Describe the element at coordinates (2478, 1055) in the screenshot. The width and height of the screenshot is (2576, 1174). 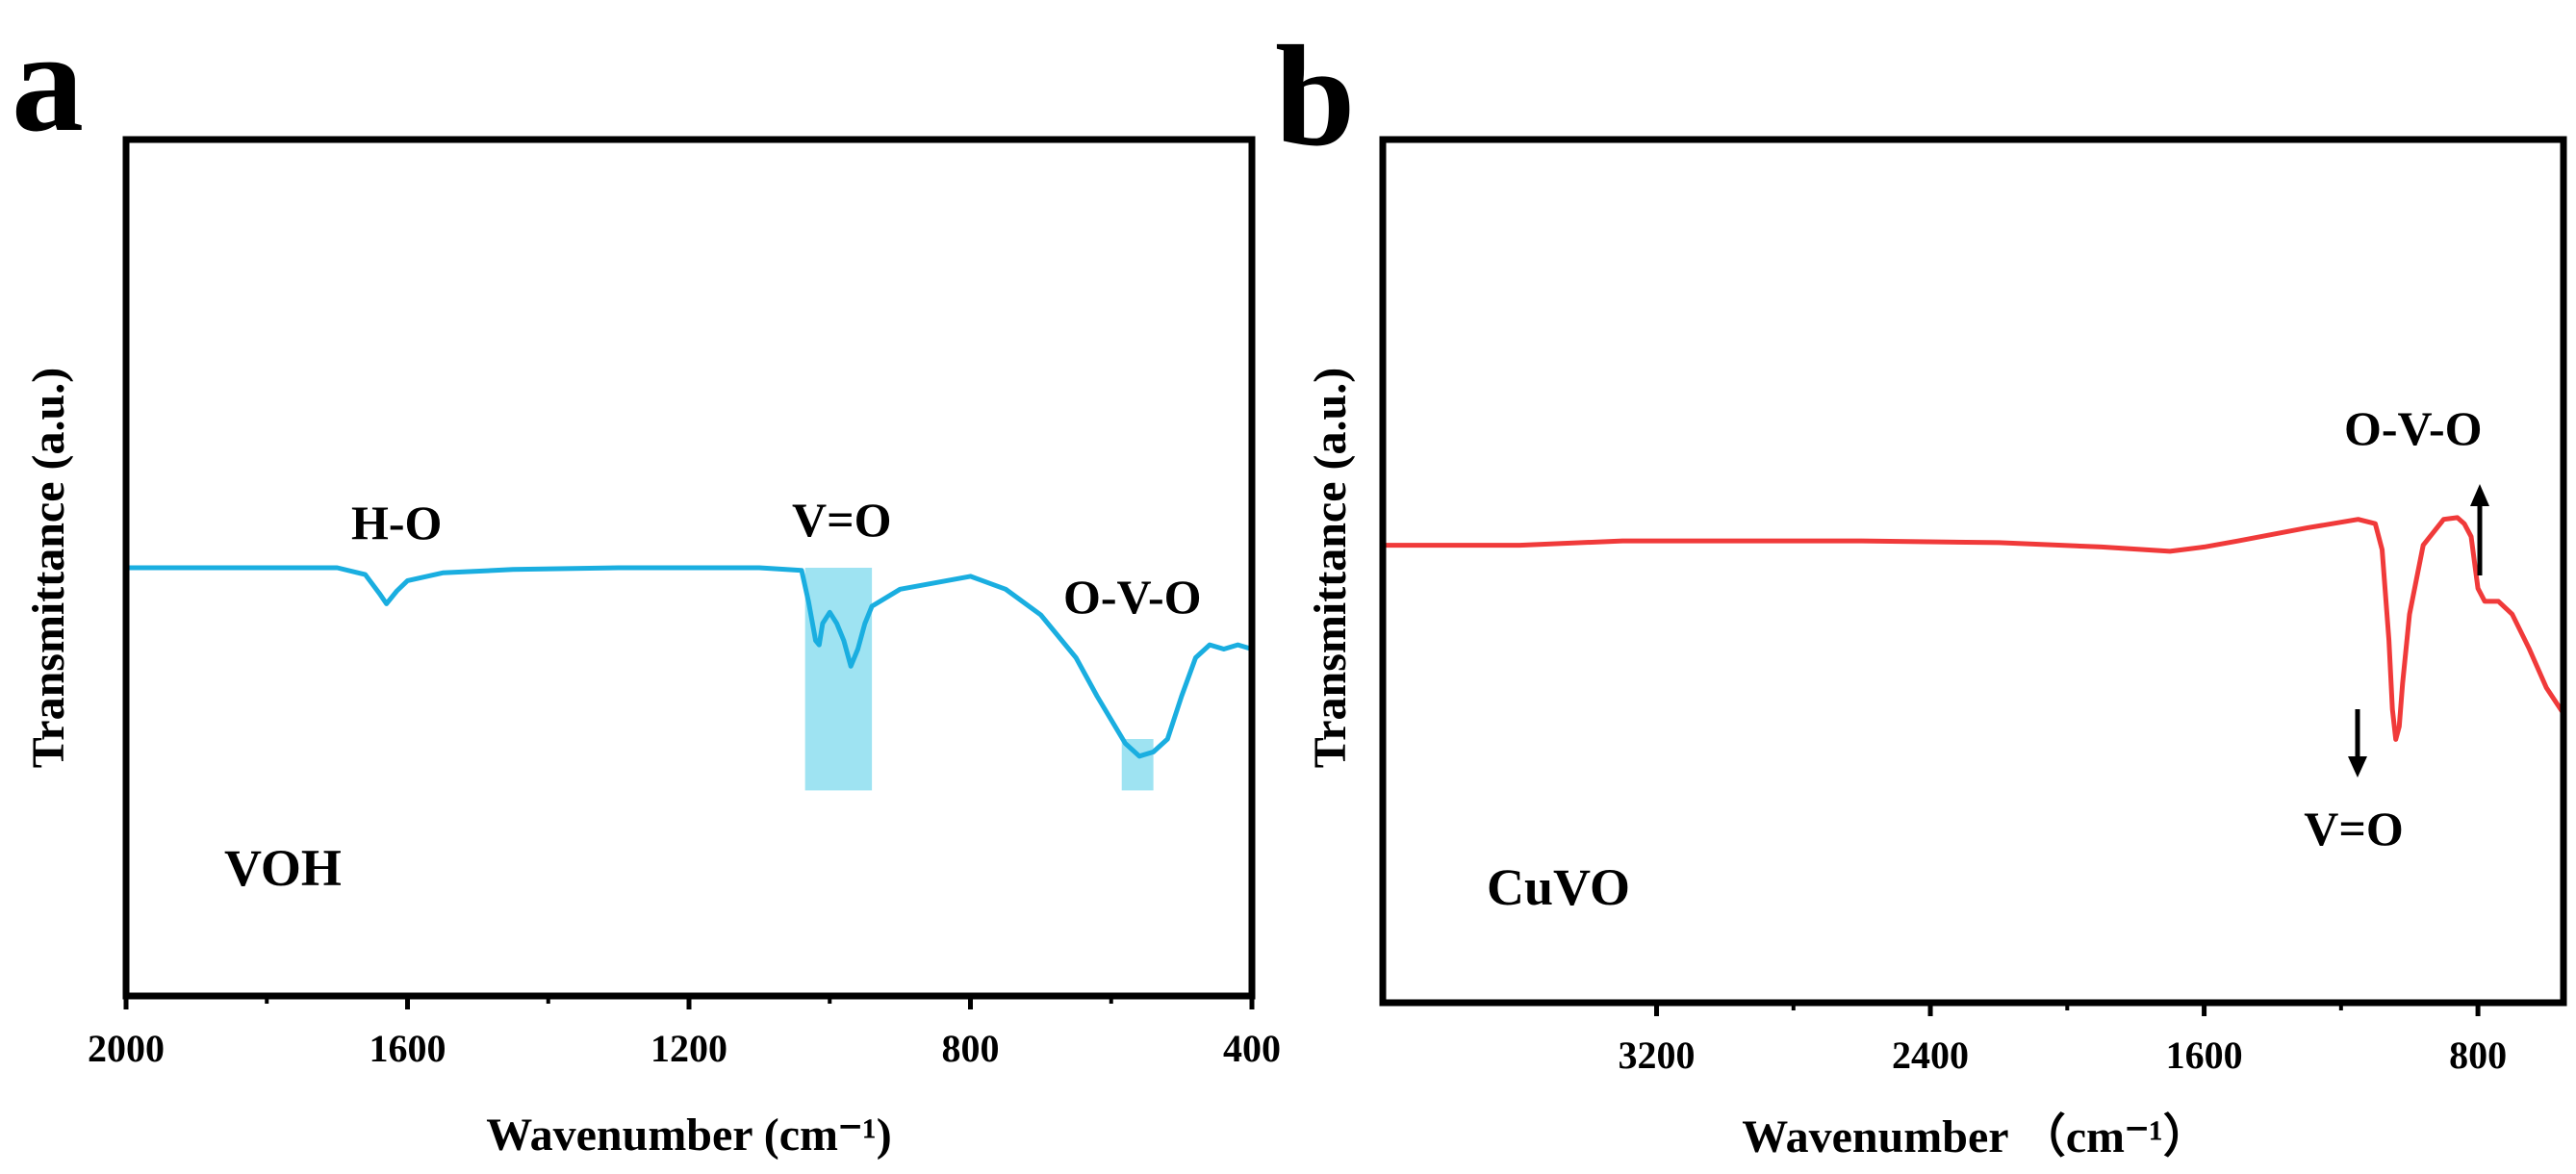
I see `panel-b-x-tick-label: 800` at that location.